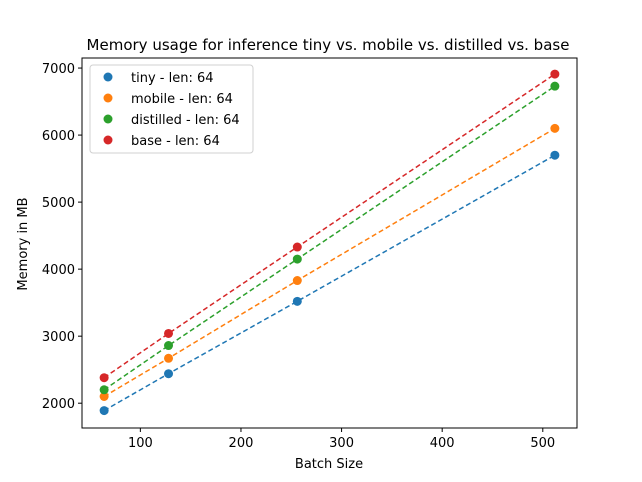  What do you see at coordinates (175, 141) in the screenshot?
I see `legend-label: base - len: 64` at bounding box center [175, 141].